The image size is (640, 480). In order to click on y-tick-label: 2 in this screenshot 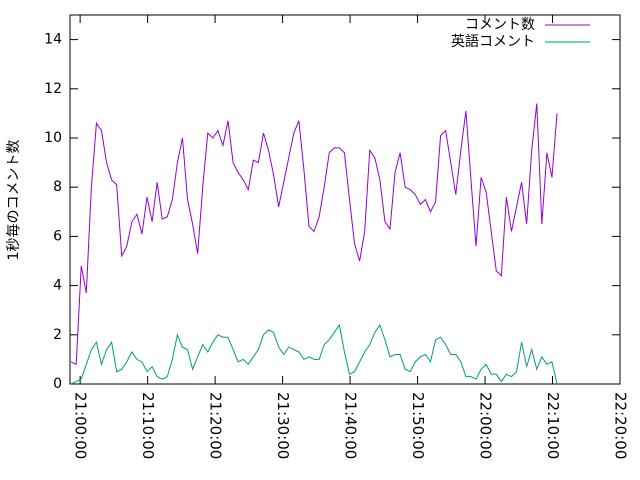, I will do `click(57, 335)`.